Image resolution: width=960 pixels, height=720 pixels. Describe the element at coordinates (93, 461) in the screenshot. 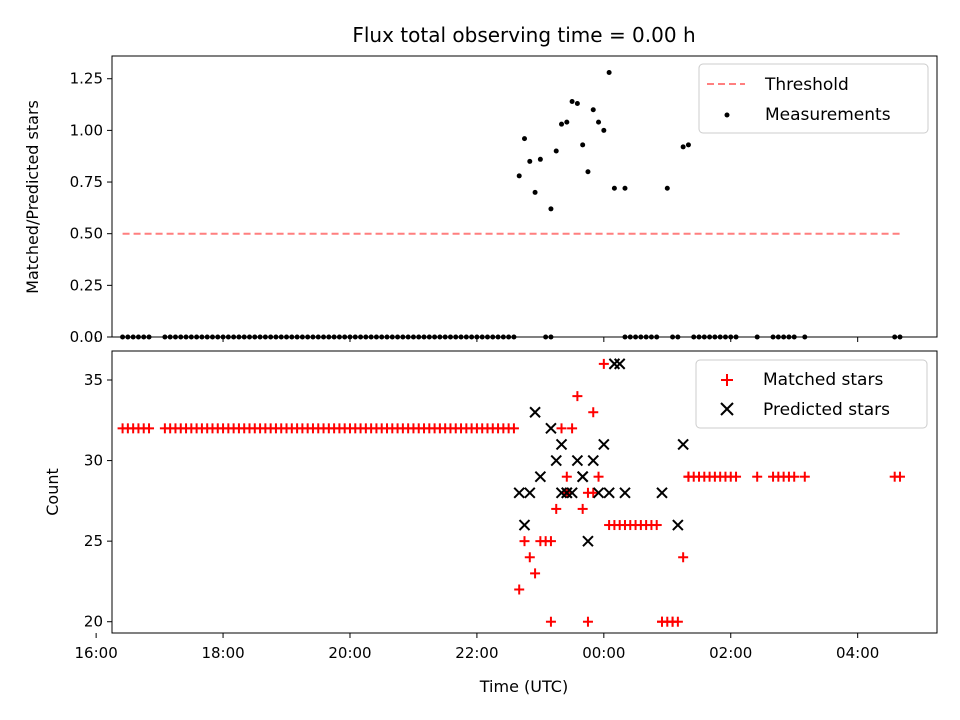

I see `y-tick-label: 30` at that location.